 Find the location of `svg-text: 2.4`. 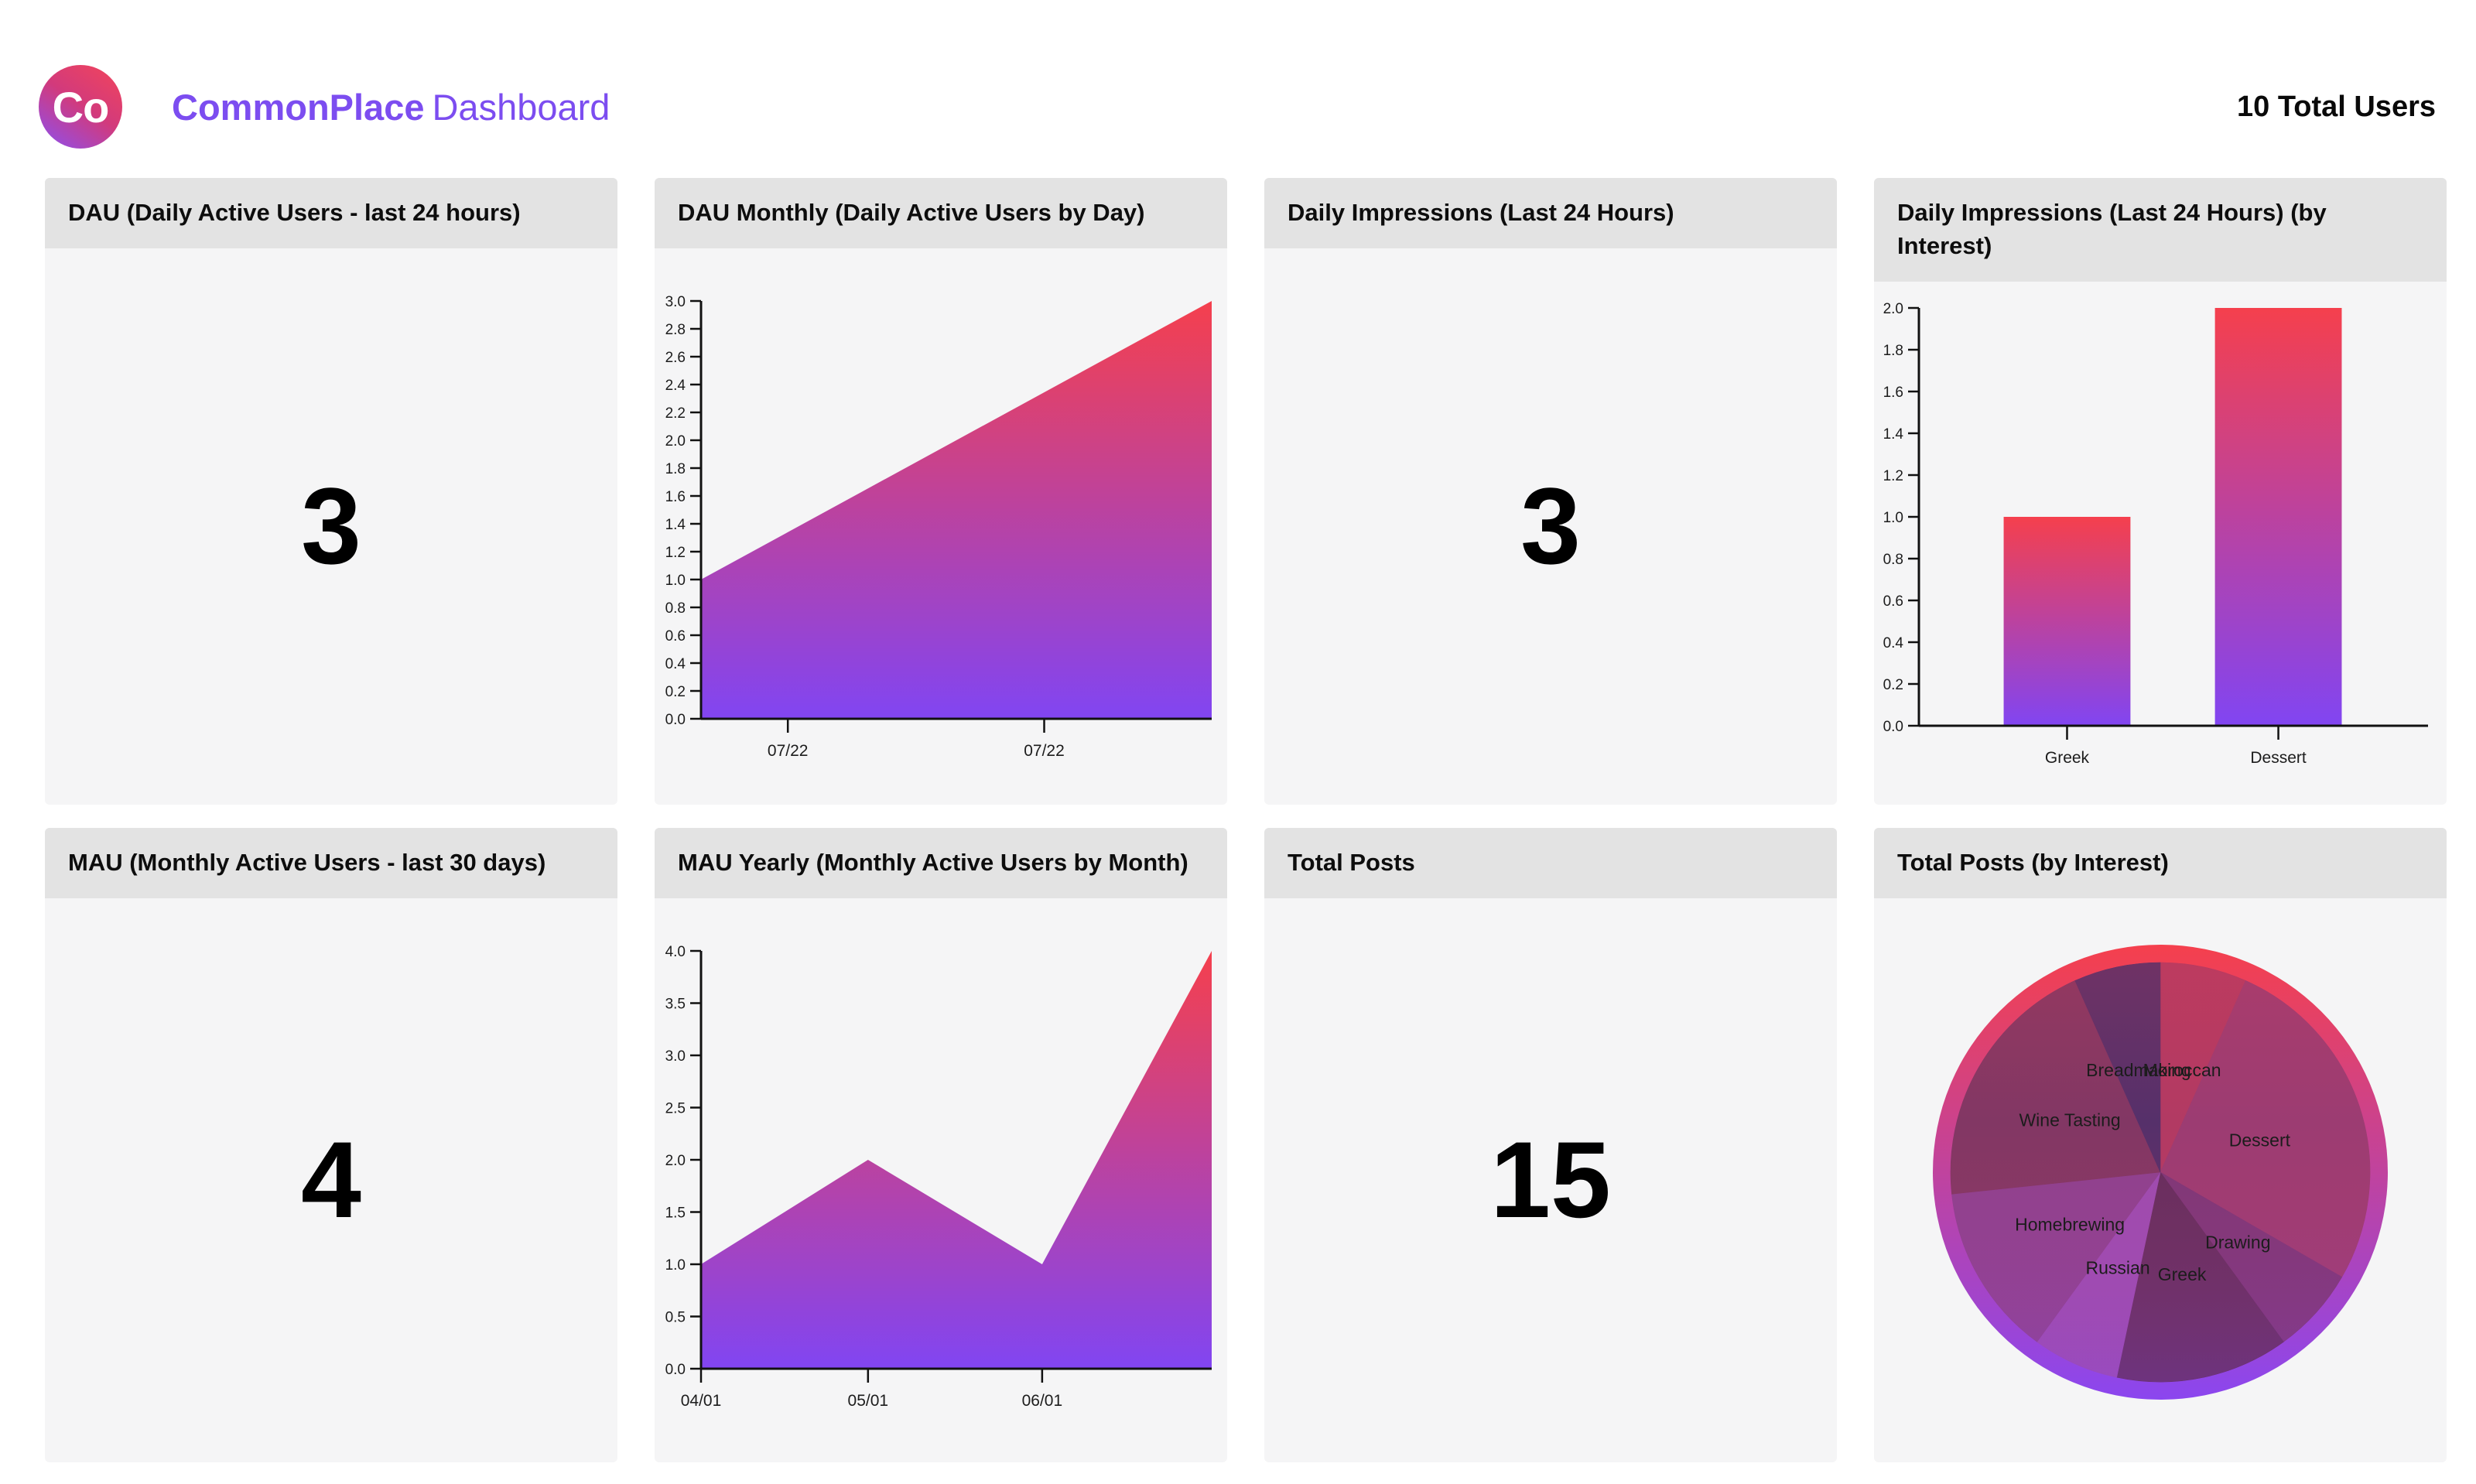

svg-text: 2.4 is located at coordinates (676, 386).